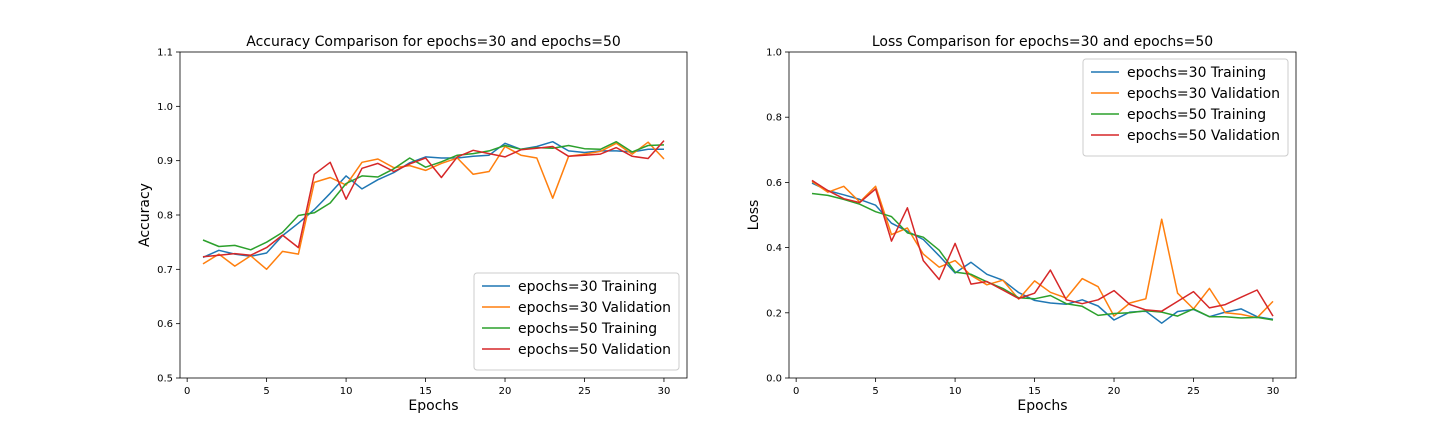 This screenshot has height=432, width=1440. I want to click on chart-1-x-tick-label: 25, so click(584, 391).